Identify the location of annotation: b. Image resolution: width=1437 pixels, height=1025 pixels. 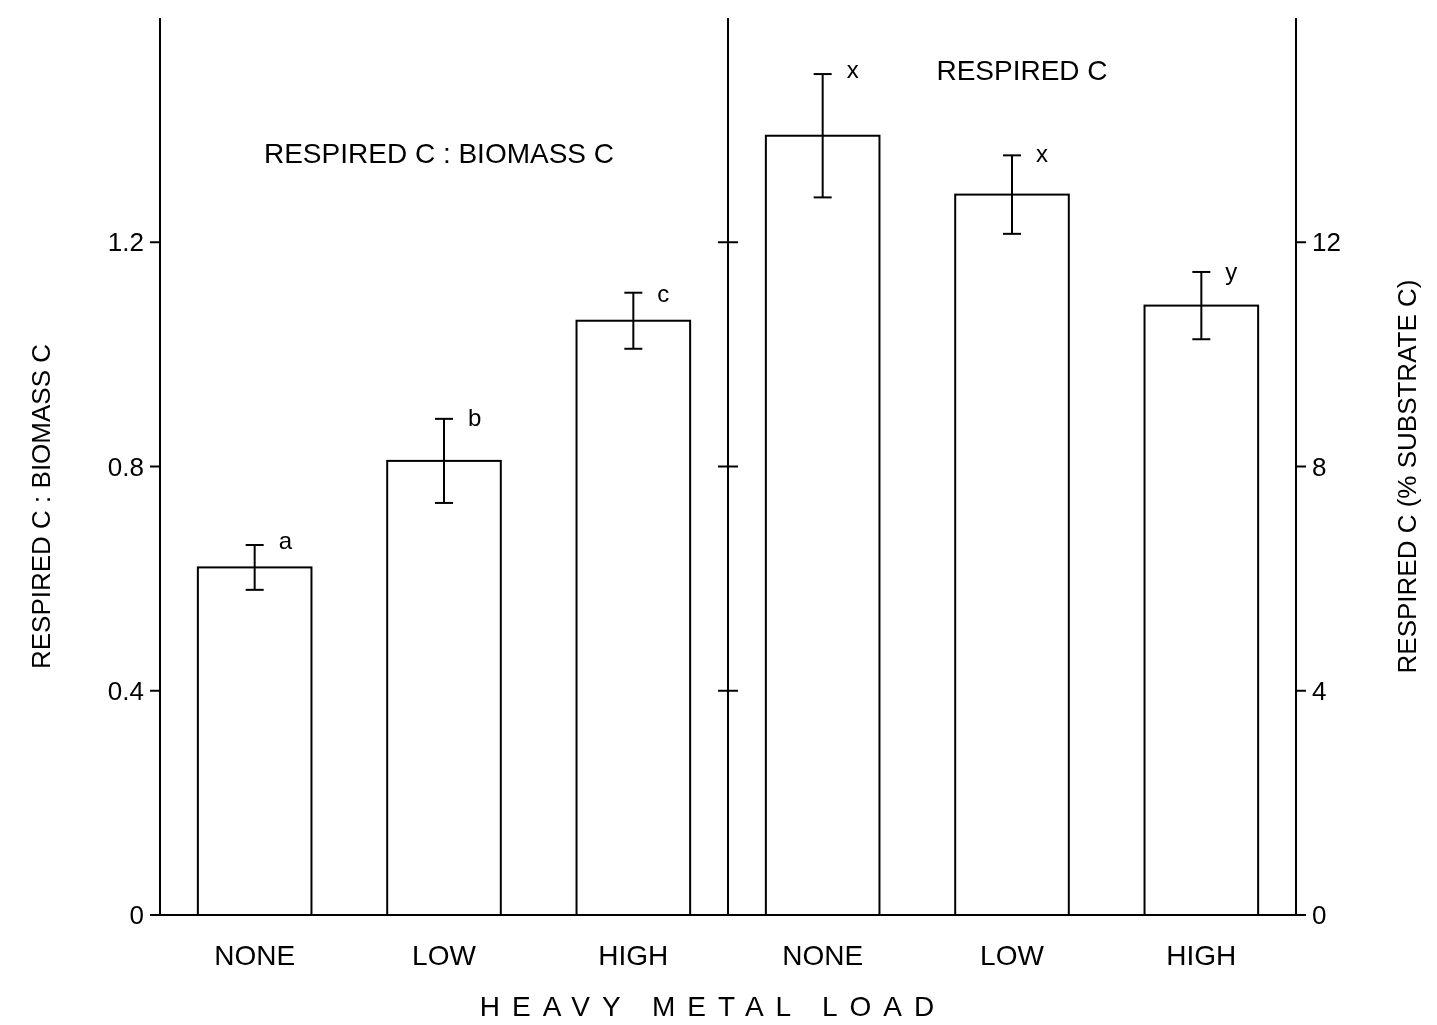
(475, 417).